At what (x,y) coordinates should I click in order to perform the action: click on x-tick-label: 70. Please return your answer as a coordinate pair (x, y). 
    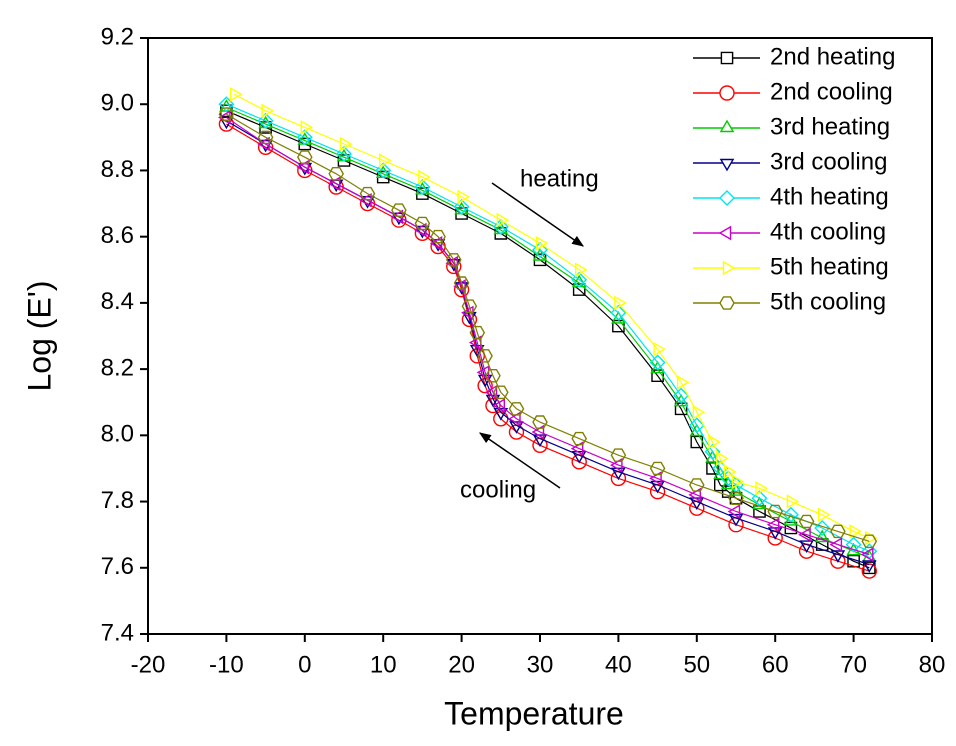
    Looking at the image, I should click on (853, 664).